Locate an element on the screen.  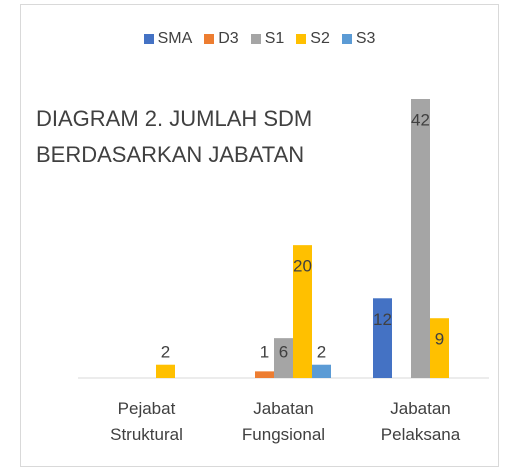
legend-item: S1 is located at coordinates (267, 39).